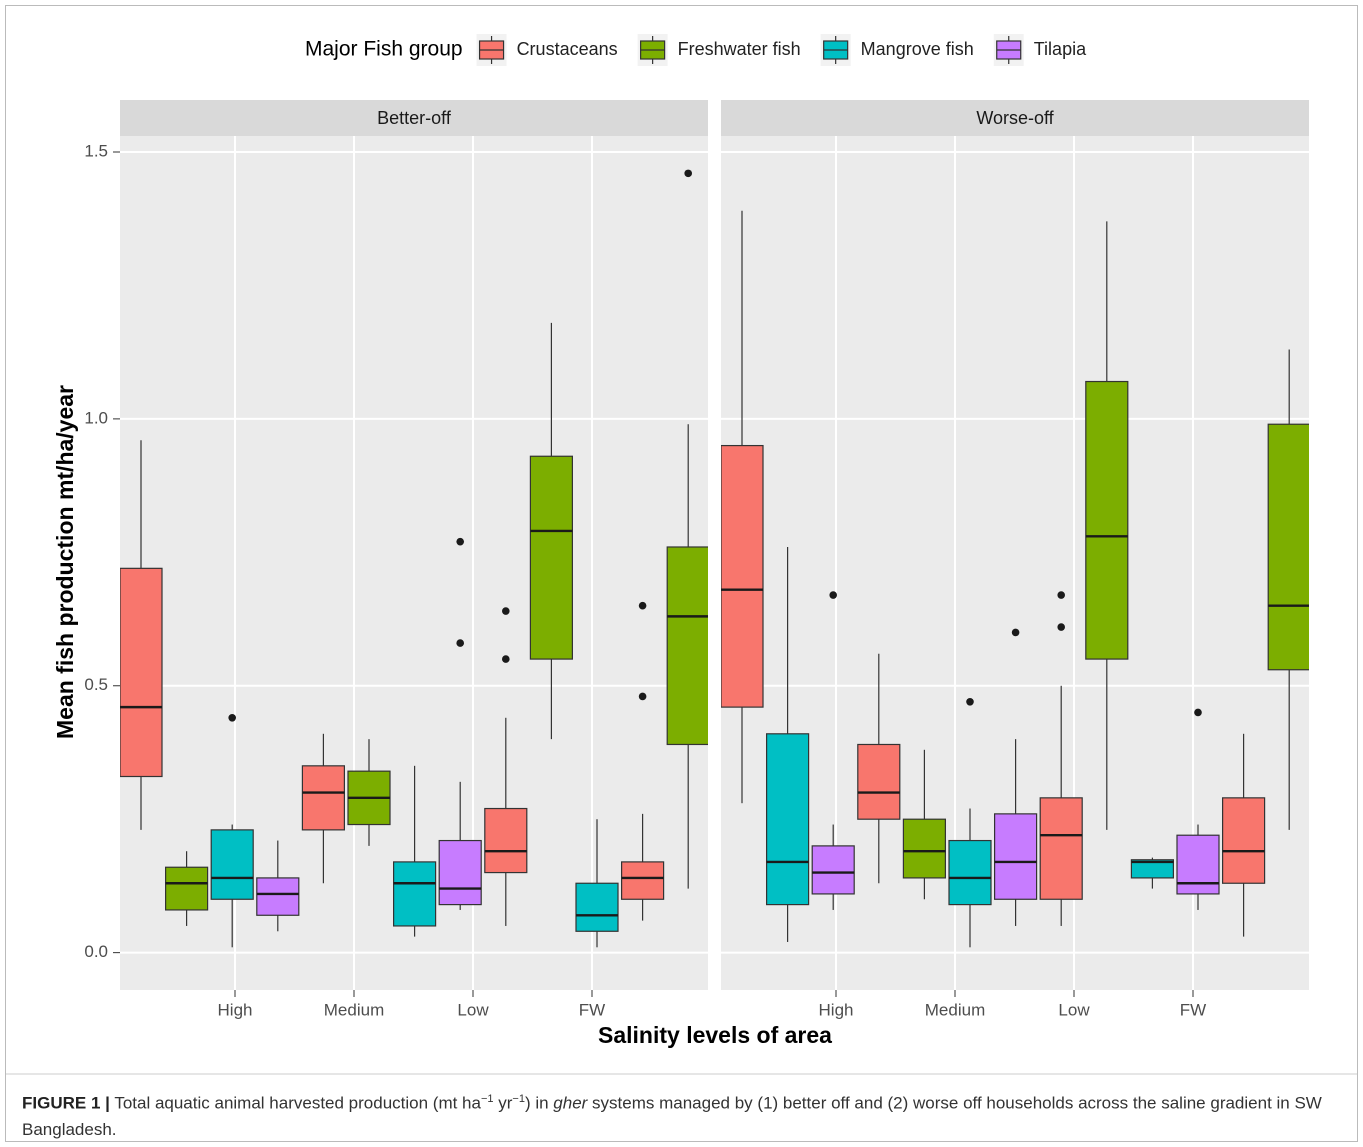 The image size is (1363, 1147). What do you see at coordinates (539, 1103) in the screenshot?
I see `caption-text: ) in` at bounding box center [539, 1103].